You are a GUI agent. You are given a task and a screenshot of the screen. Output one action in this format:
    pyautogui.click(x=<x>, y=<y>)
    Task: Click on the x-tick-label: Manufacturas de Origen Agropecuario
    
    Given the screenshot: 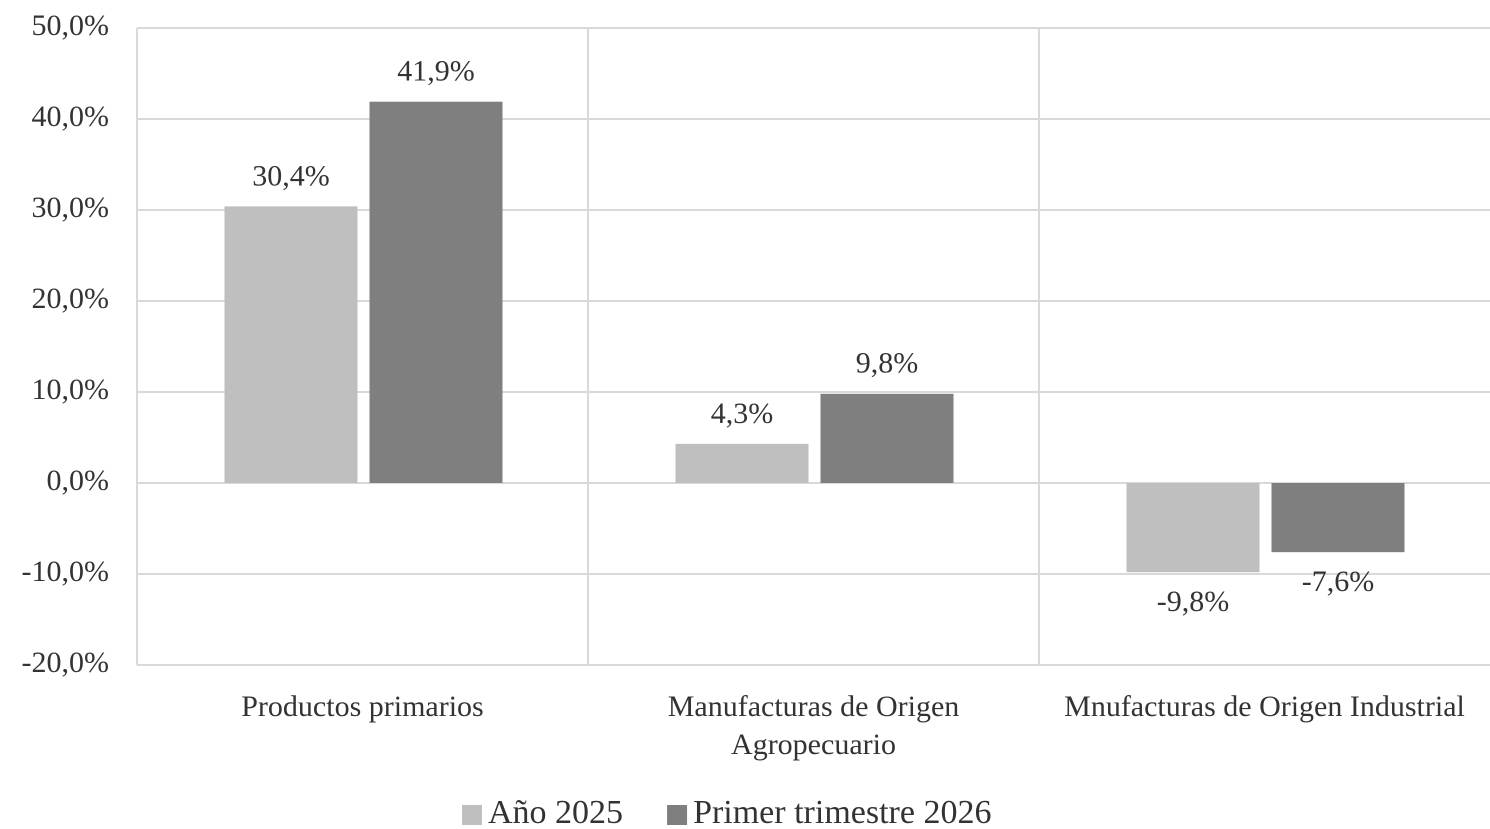 What is the action you would take?
    pyautogui.click(x=813, y=725)
    